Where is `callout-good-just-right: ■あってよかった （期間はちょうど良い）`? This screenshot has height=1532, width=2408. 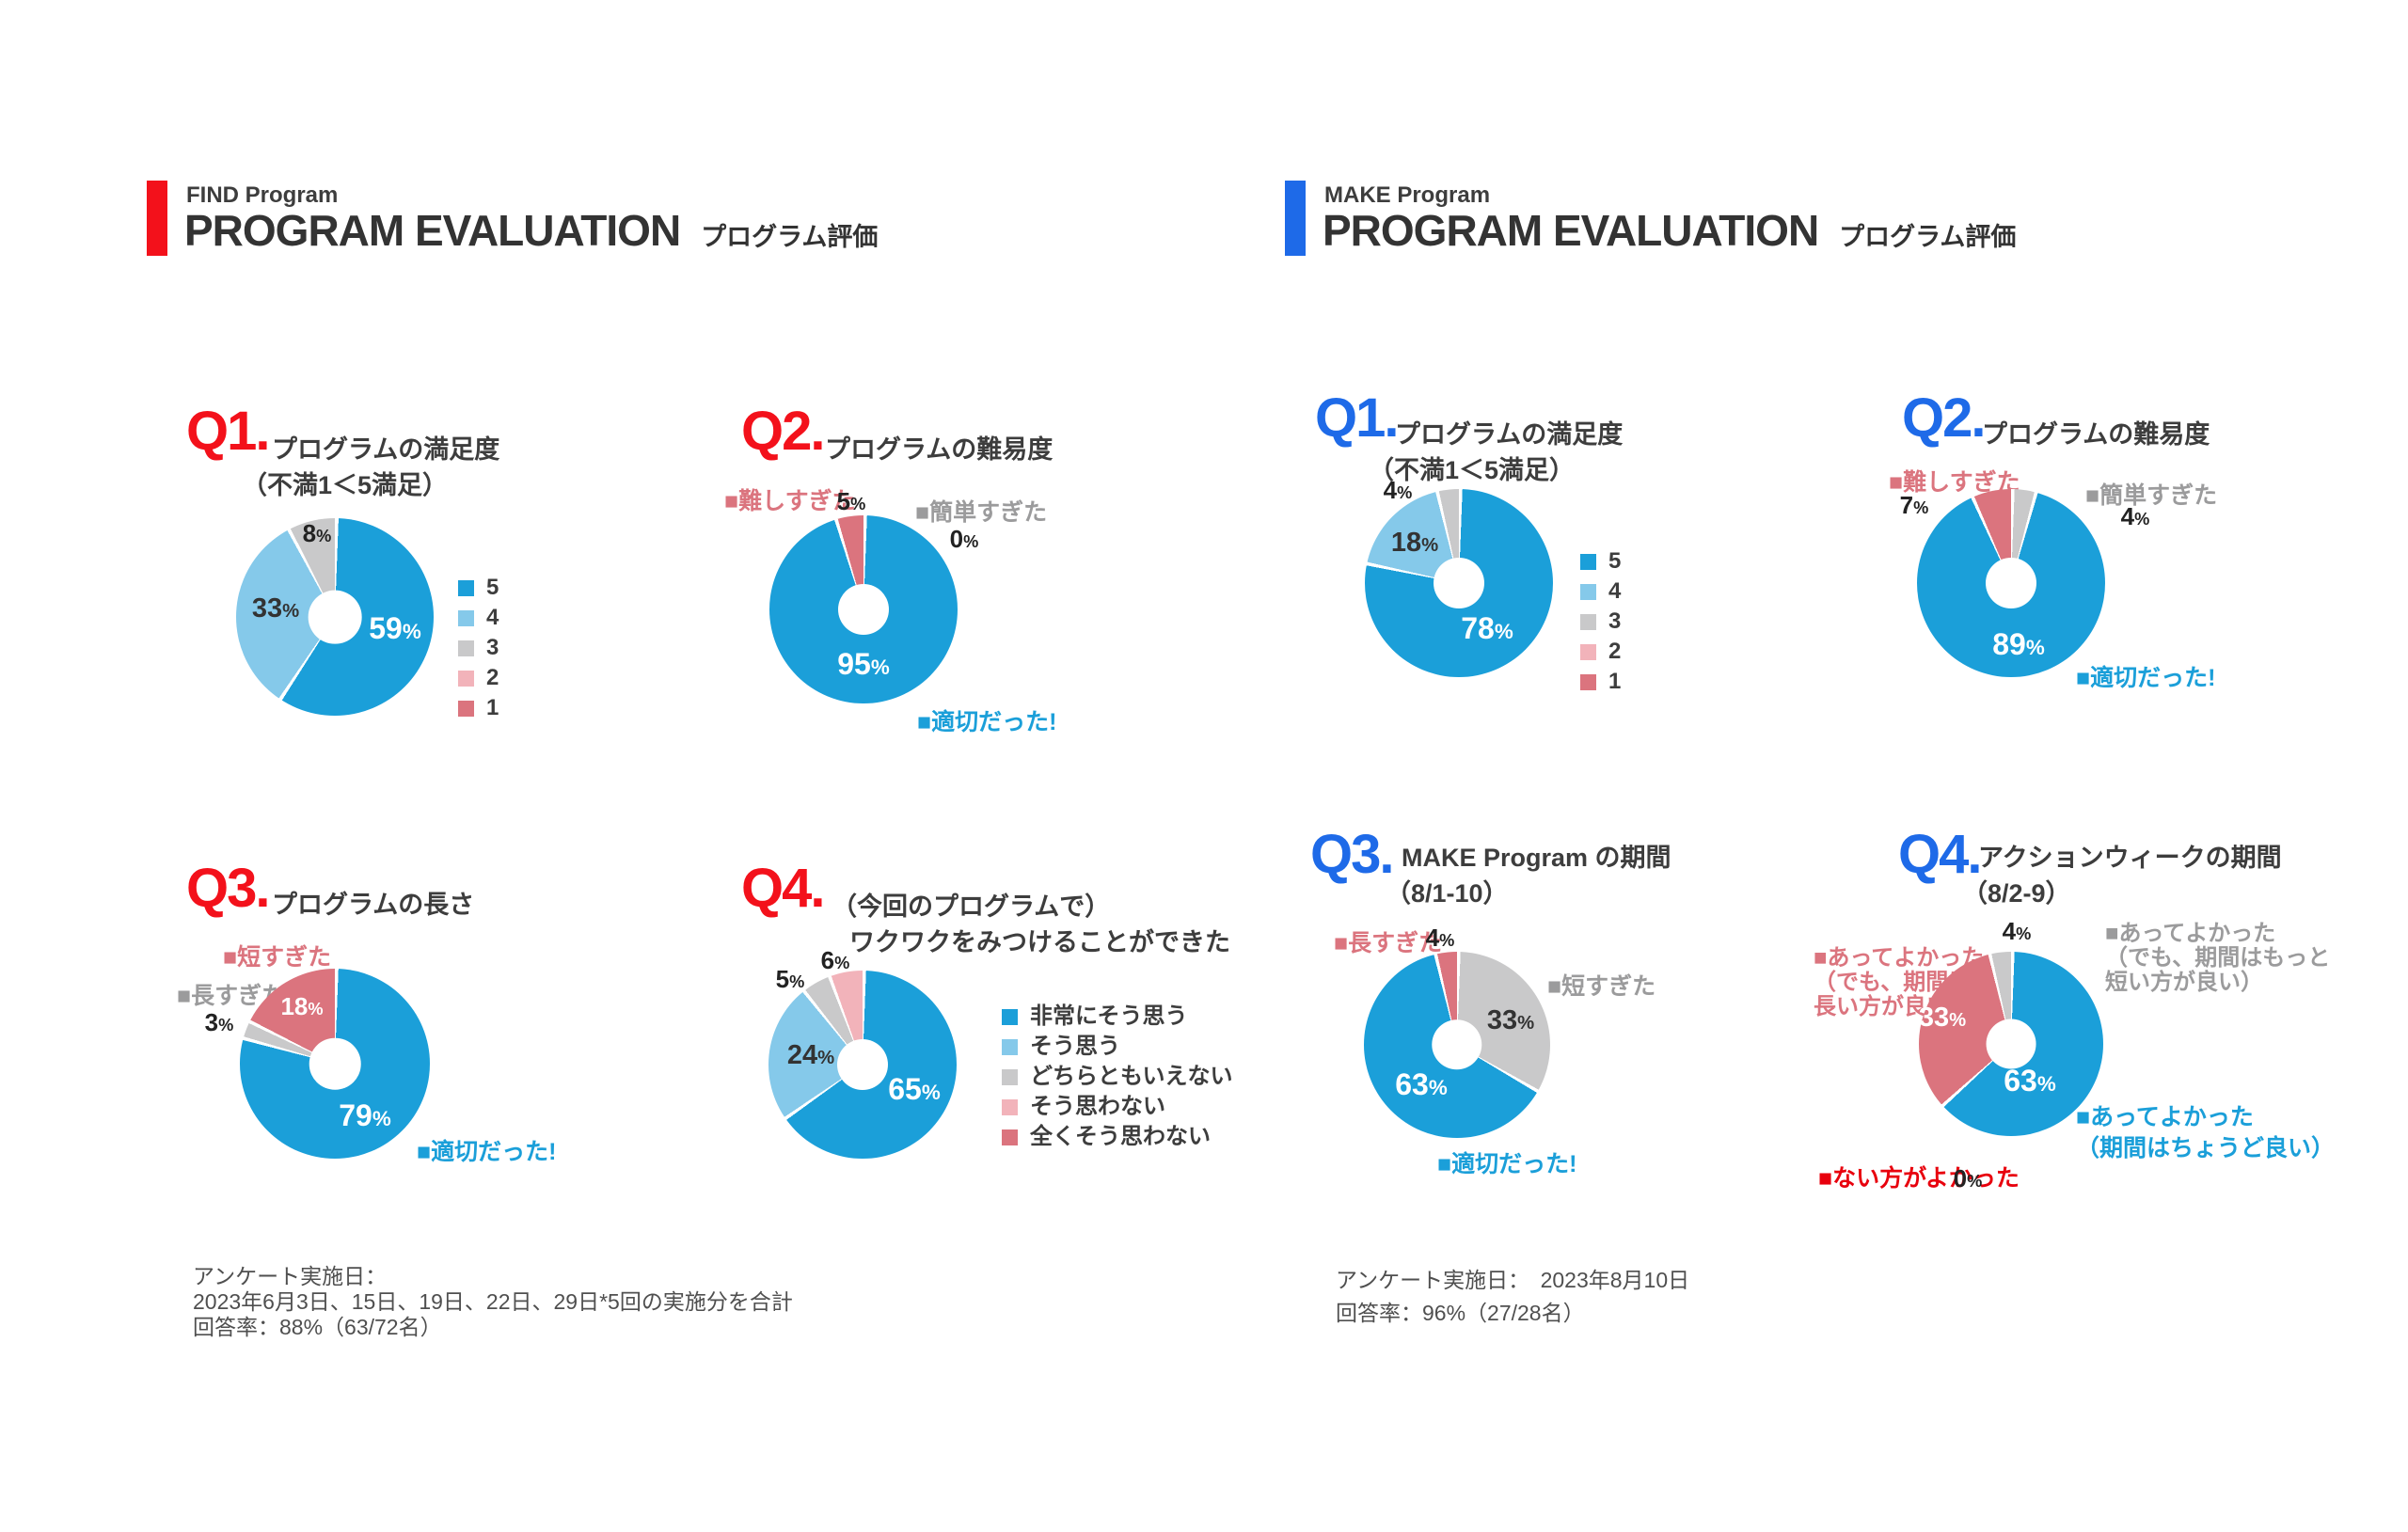
callout-good-just-right: ■あってよかった （期間はちょうど良い） is located at coordinates (2206, 1132).